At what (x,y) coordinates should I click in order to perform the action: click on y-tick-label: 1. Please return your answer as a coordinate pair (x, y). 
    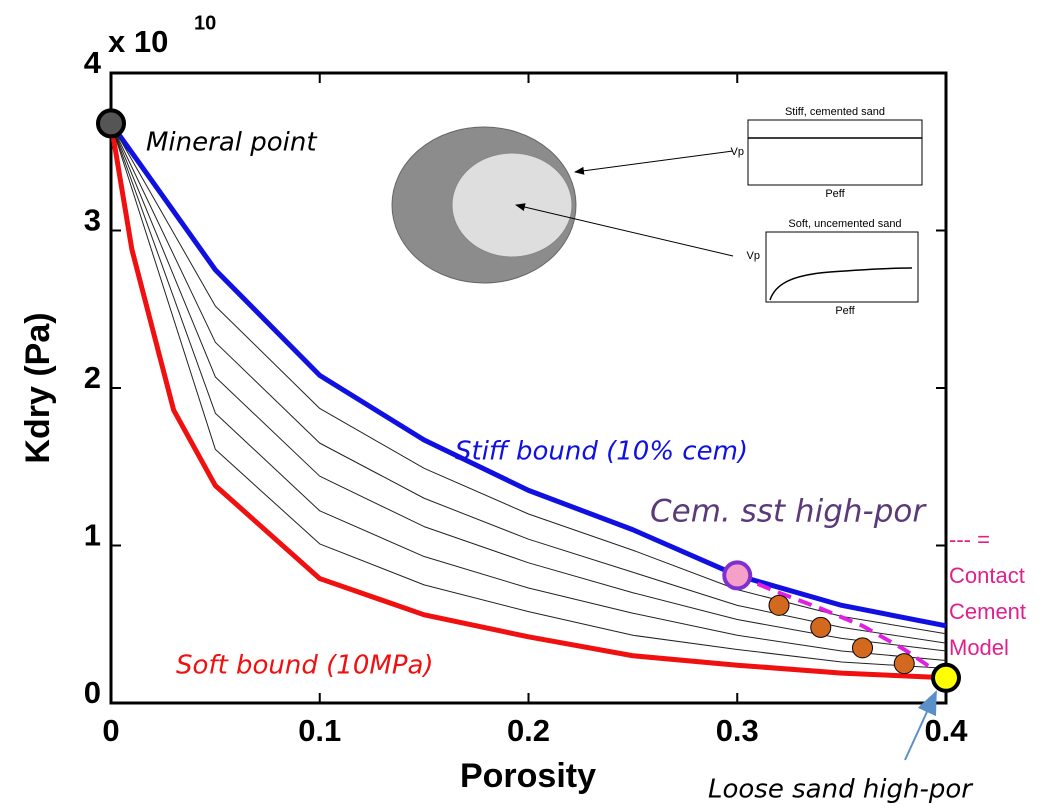
    Looking at the image, I should click on (92, 535).